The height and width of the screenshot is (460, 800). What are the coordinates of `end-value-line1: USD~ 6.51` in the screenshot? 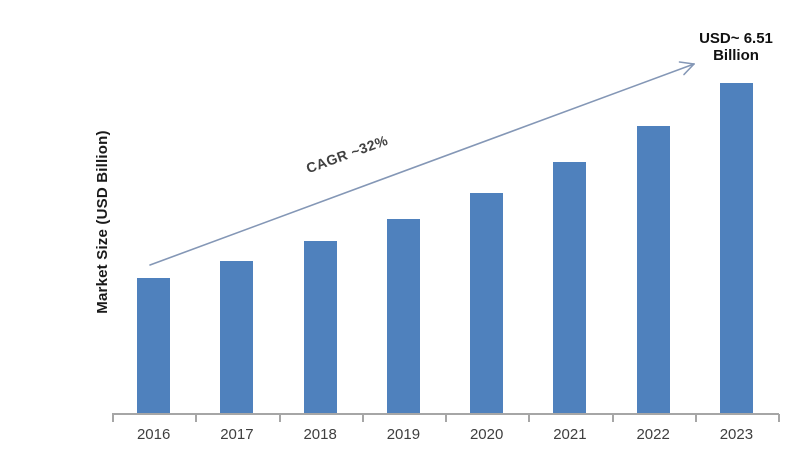 It's located at (736, 38).